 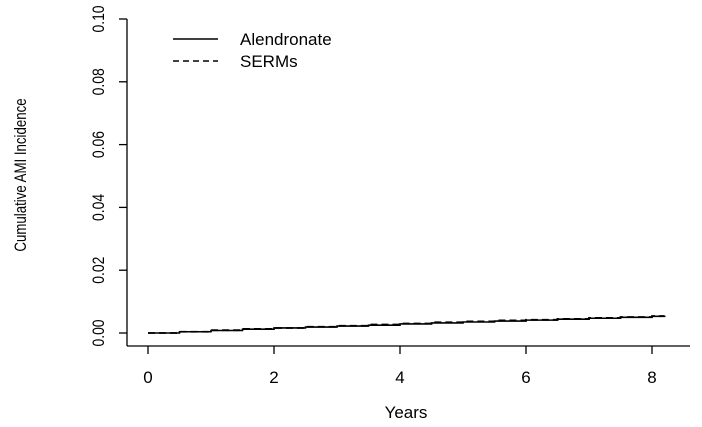 What do you see at coordinates (651, 377) in the screenshot?
I see `x-tick-label: 8` at bounding box center [651, 377].